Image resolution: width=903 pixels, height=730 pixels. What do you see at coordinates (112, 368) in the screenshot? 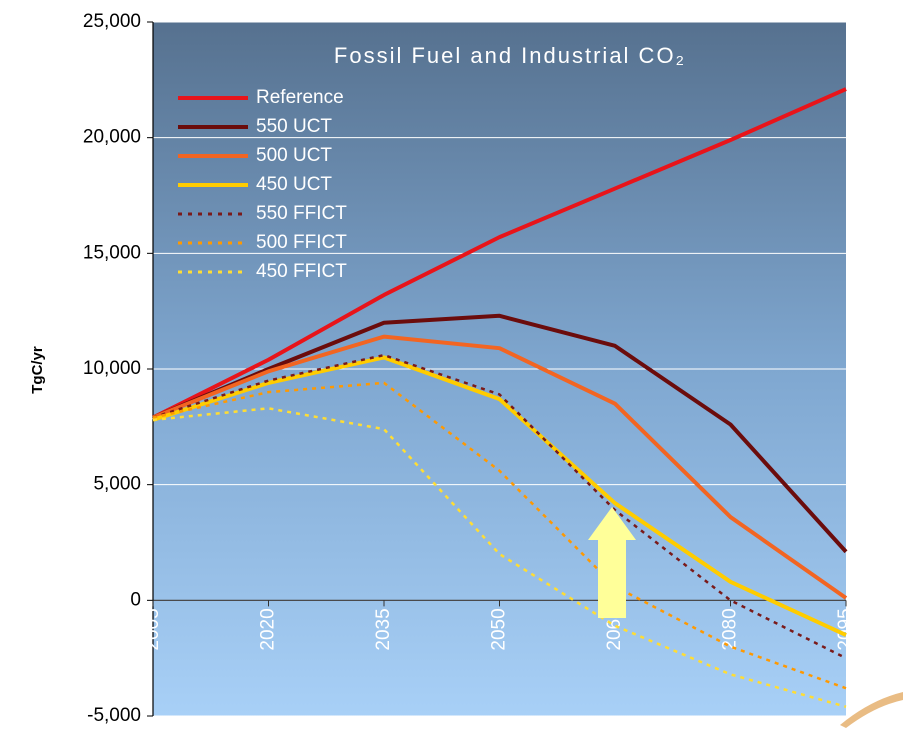
I see `y-tick-label: 10,000` at bounding box center [112, 368].